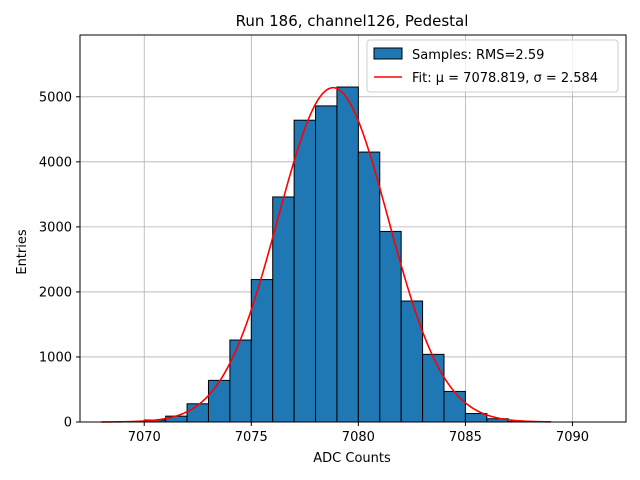  I want to click on legend-histogram-label: Samples: RMS=2.59, so click(478, 55).